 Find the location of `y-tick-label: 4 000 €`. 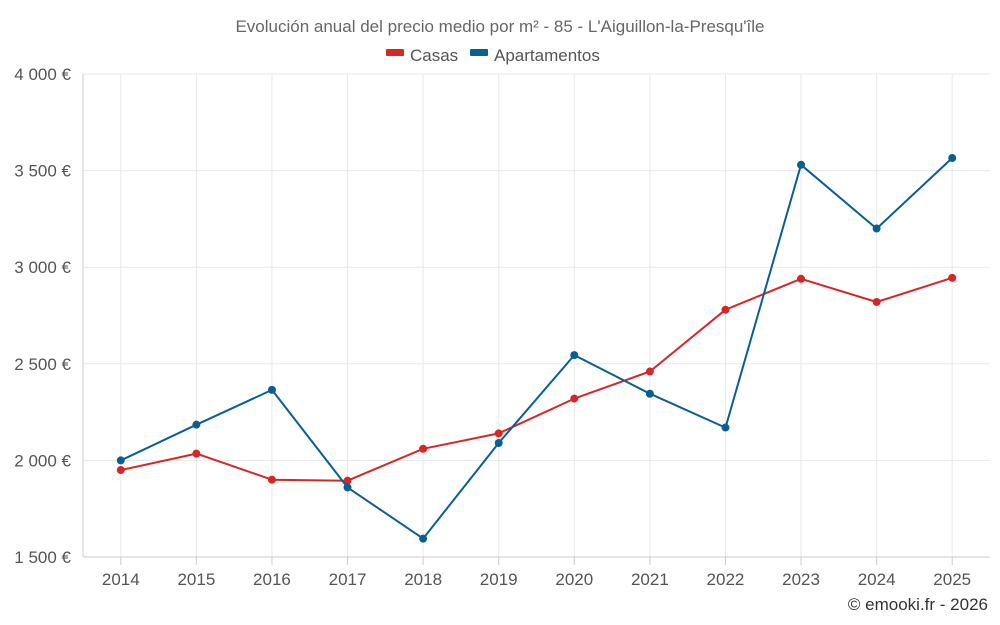

y-tick-label: 4 000 € is located at coordinates (42, 74).